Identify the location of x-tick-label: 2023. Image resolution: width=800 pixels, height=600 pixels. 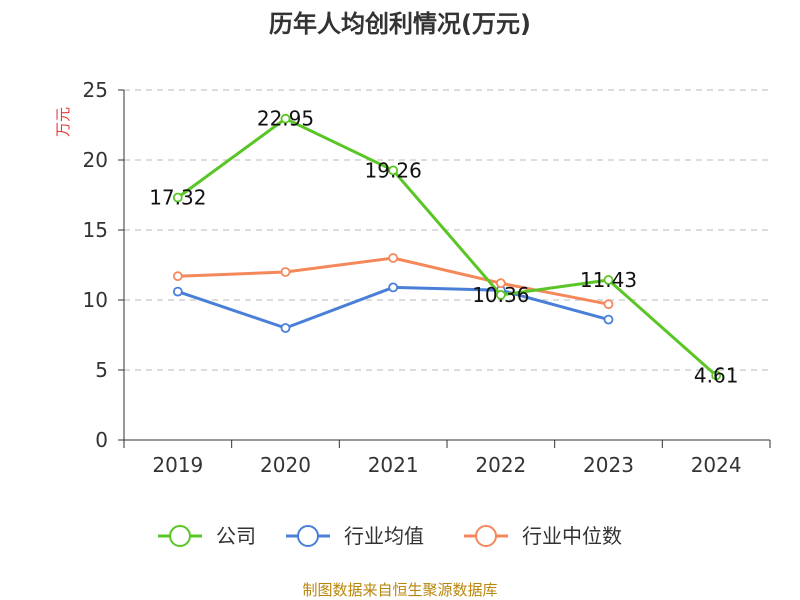
(608, 465).